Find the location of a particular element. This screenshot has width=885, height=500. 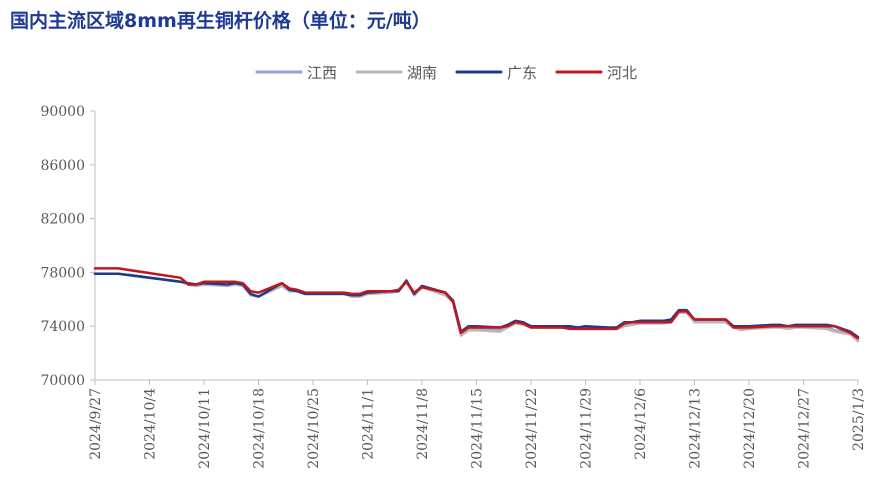

y-tick-label: 70000 is located at coordinates (62, 381).